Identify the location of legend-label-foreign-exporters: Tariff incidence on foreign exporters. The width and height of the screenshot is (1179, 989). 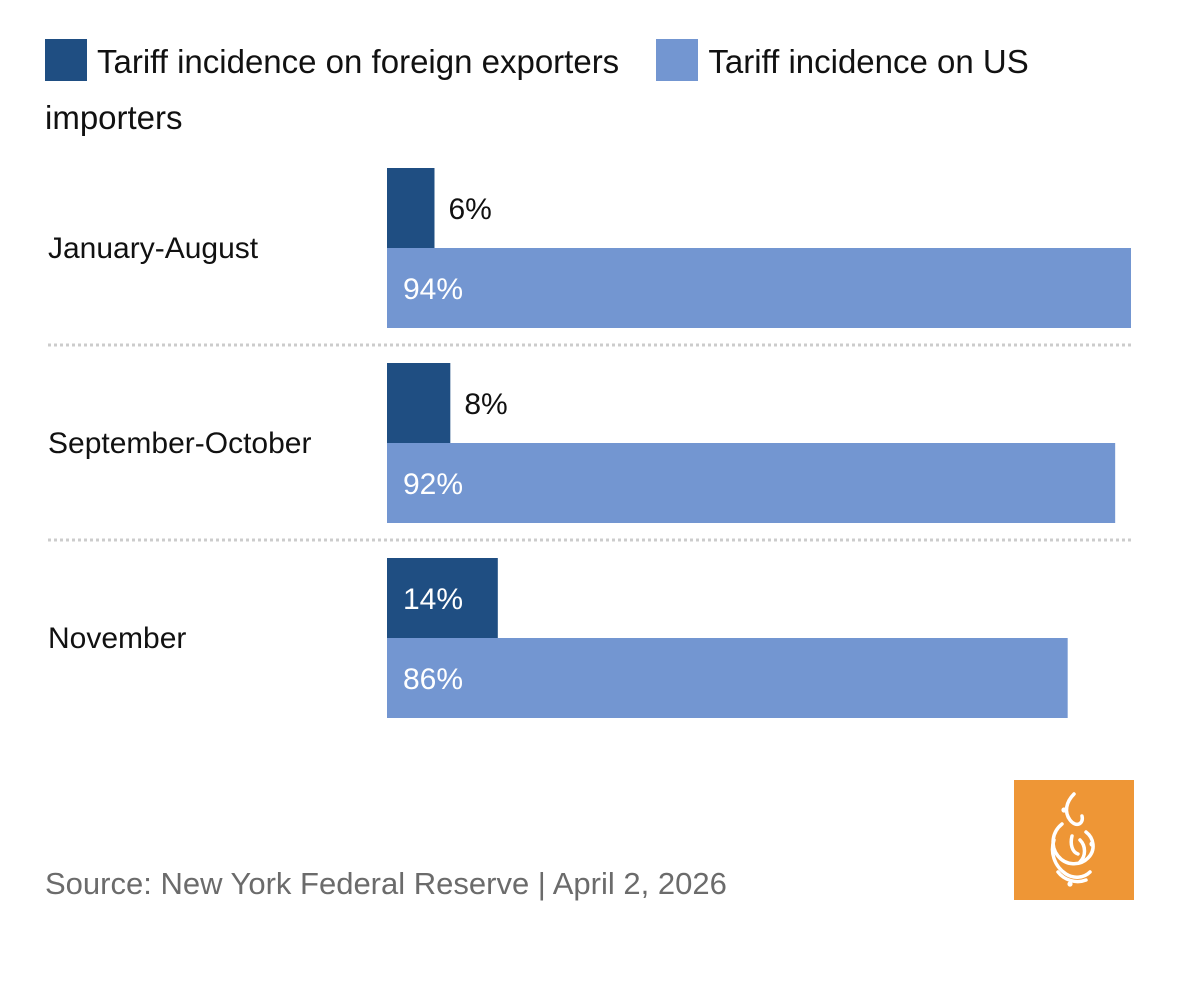
(358, 61).